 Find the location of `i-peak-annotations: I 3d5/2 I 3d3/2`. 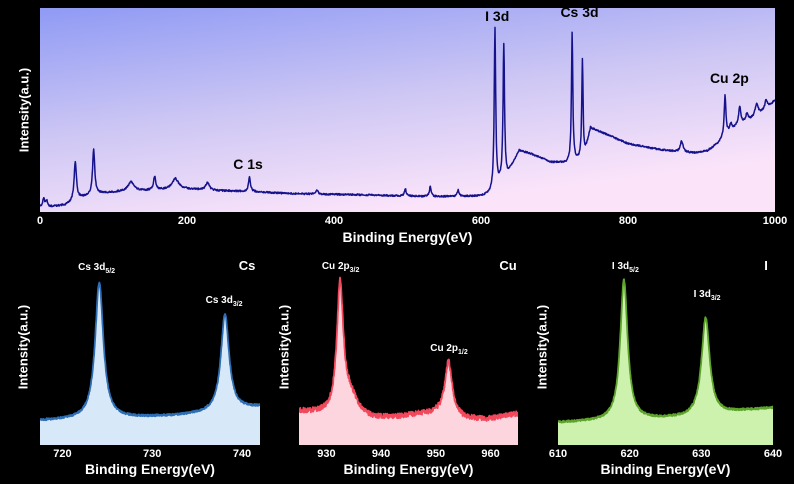

i-peak-annotations: I 3d5/2 I 3d3/2 is located at coordinates (665, 347).